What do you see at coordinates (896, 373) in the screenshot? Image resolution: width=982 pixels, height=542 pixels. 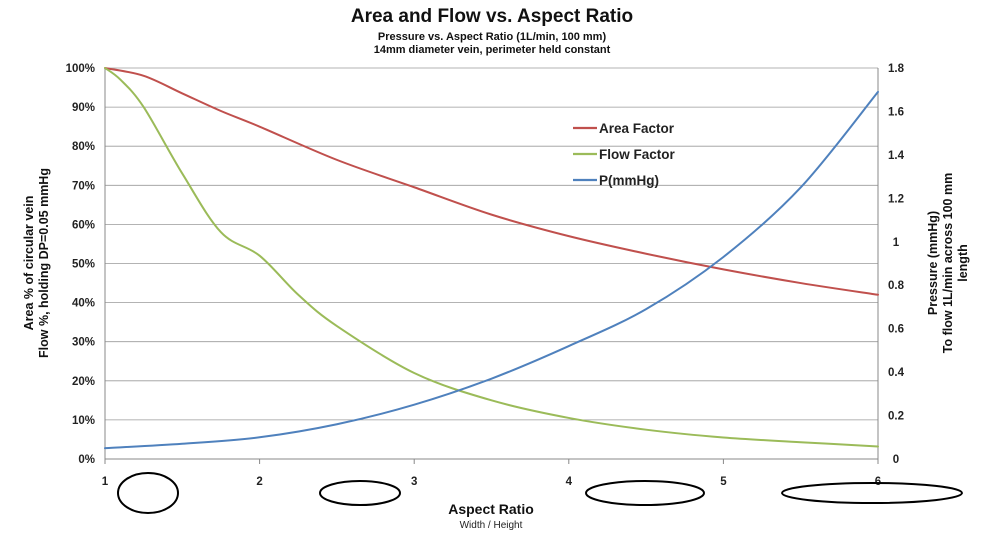 I see `y-right-tick-label: 0.4` at bounding box center [896, 373].